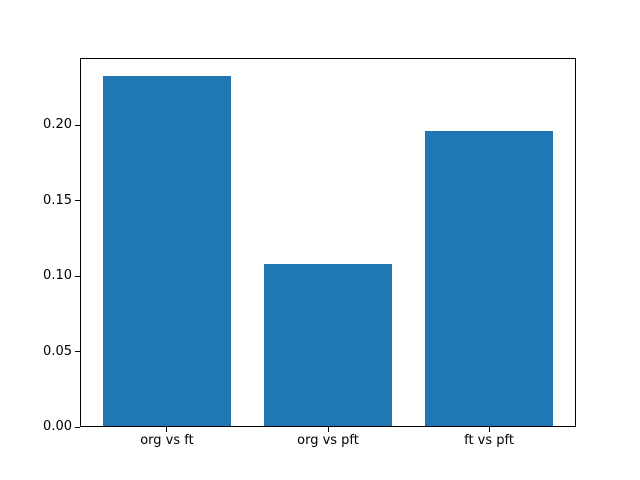 The height and width of the screenshot is (480, 640). What do you see at coordinates (57, 125) in the screenshot?
I see `y-tick-label: 0.20` at bounding box center [57, 125].